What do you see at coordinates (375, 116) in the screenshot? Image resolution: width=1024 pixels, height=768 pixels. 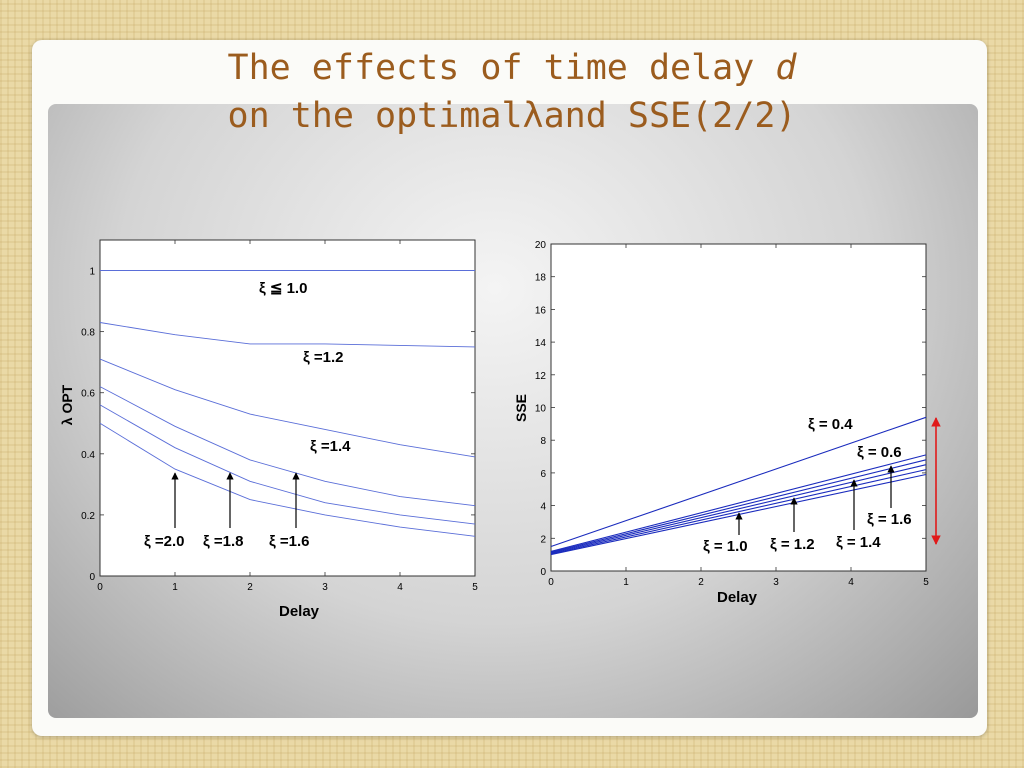 I see `title-text-2a: on the optimal` at bounding box center [375, 116].